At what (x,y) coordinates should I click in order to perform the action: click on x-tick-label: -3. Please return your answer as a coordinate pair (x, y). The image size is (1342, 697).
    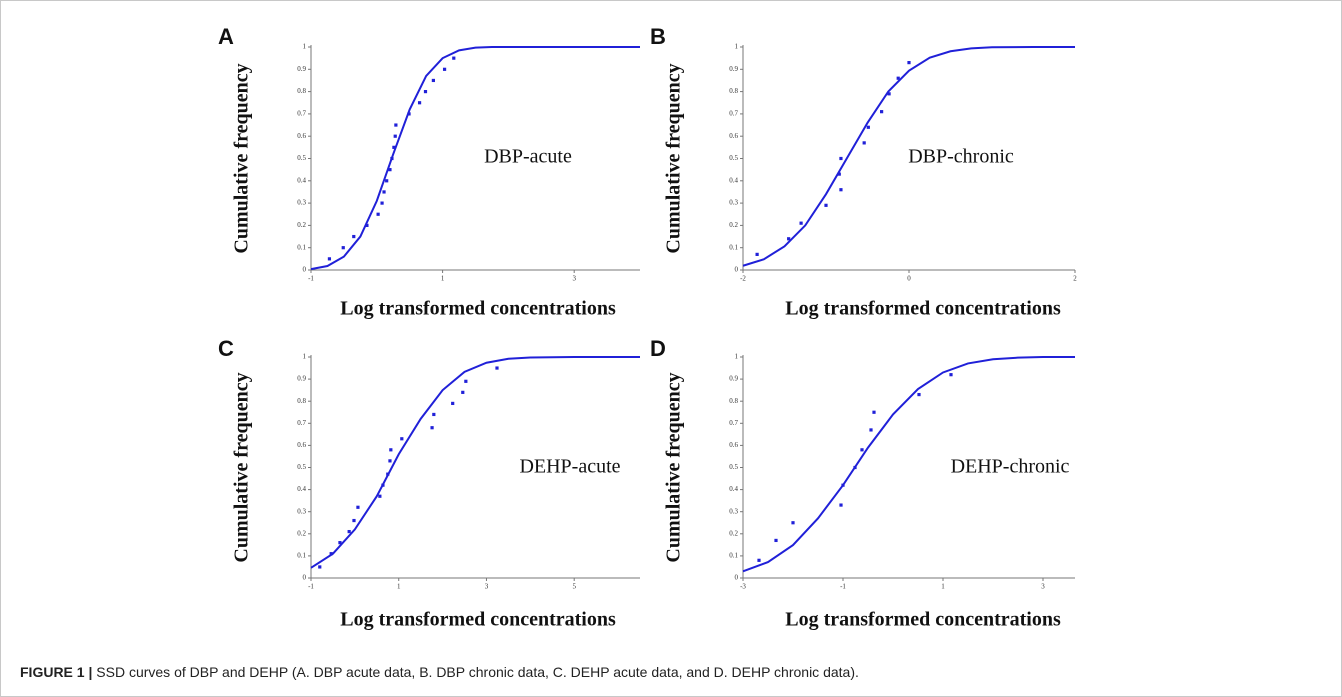
    Looking at the image, I should click on (743, 587).